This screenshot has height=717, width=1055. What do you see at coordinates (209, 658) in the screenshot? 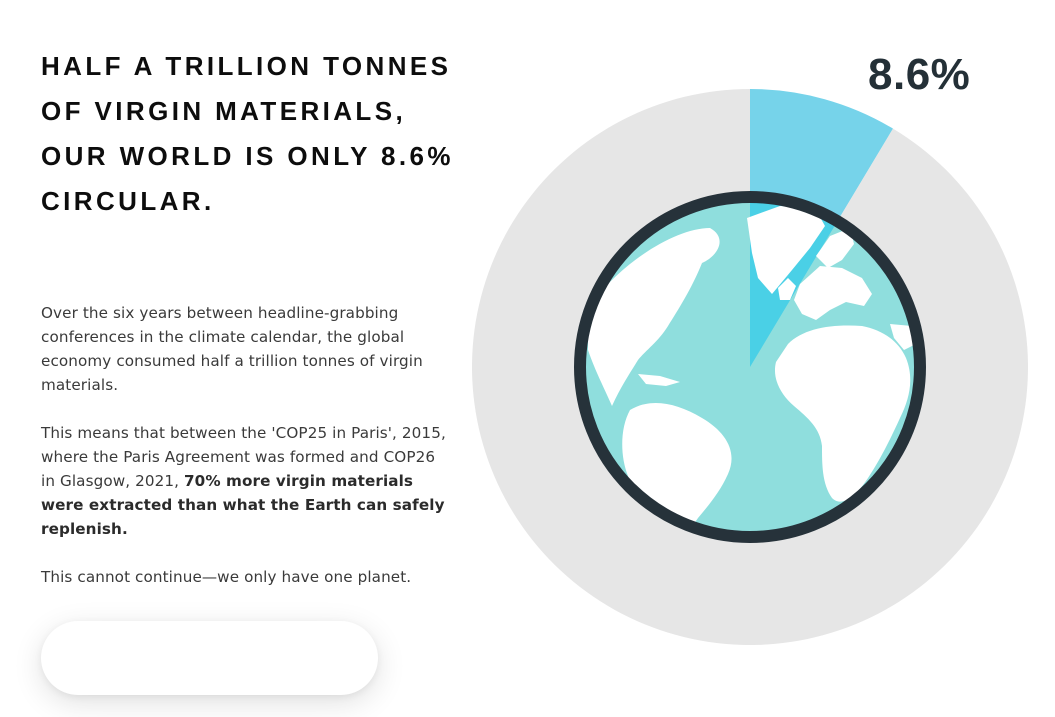
I see `cta-button` at bounding box center [209, 658].